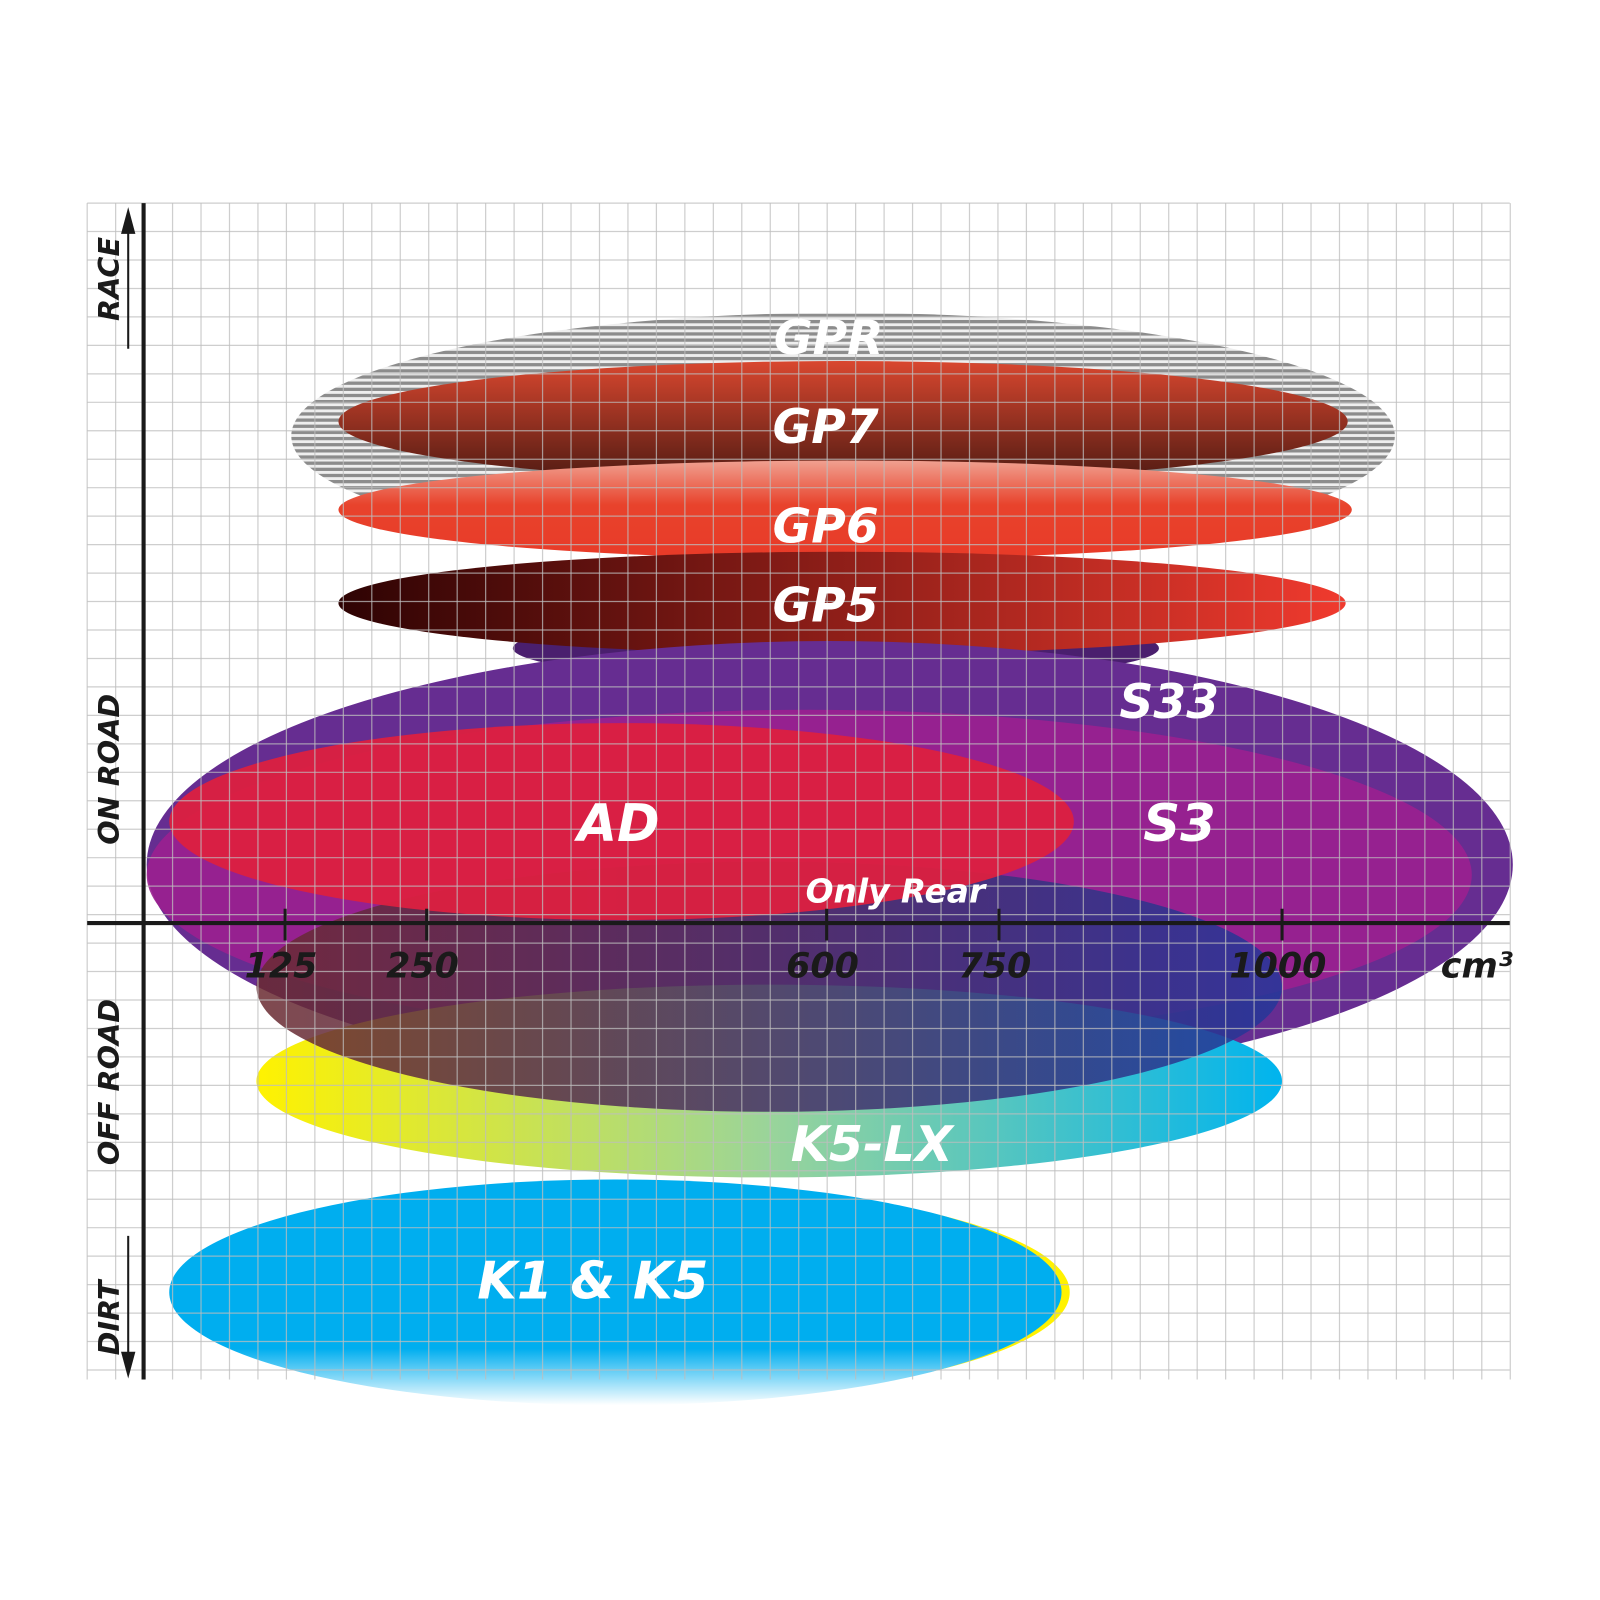 This screenshot has height=1600, width=1600. Describe the element at coordinates (128, 220) in the screenshot. I see `up-arrow-icon` at that location.